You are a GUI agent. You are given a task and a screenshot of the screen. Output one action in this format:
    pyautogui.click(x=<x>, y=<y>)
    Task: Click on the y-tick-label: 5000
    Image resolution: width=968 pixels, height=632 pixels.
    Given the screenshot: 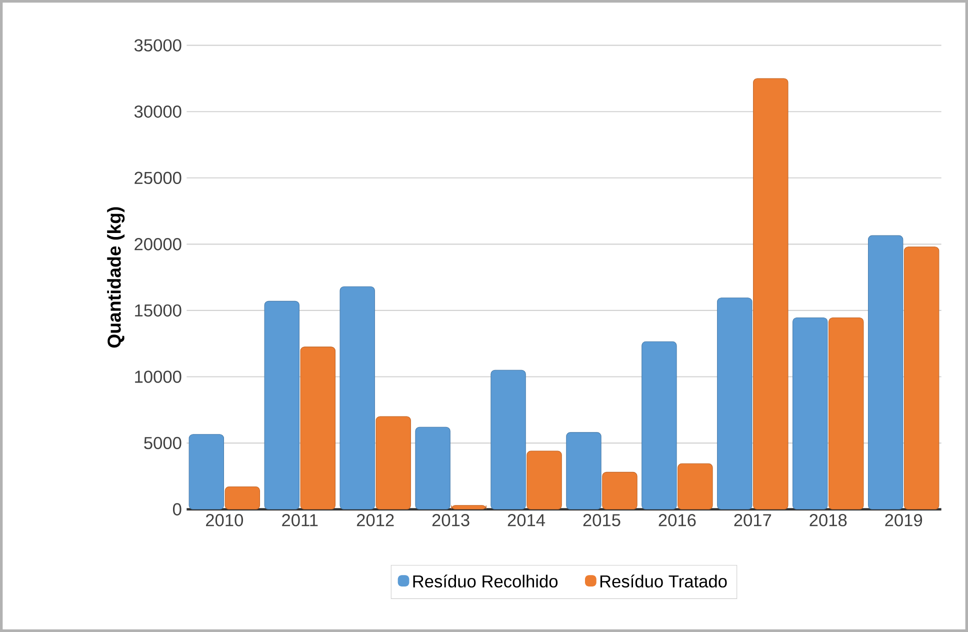 What is the action you would take?
    pyautogui.click(x=163, y=443)
    